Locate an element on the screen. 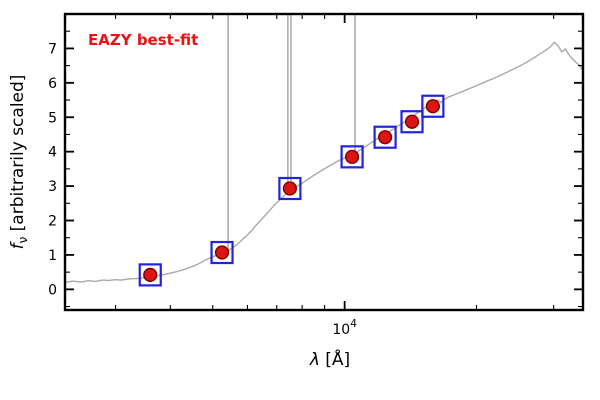 Image resolution: width=600 pixels, height=400 pixels. x-tick-label: 104 is located at coordinates (344, 328).